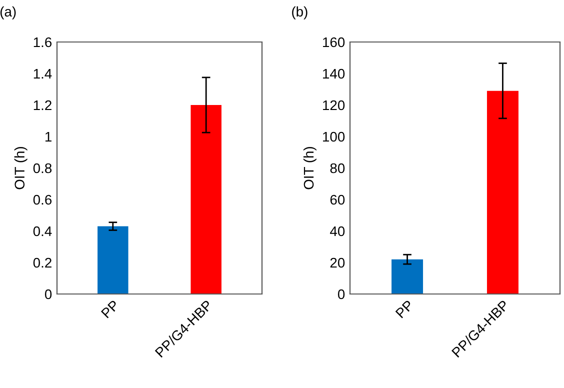 This screenshot has width=564, height=388. What do you see at coordinates (48, 137) in the screenshot?
I see `y-tick-label: 1` at bounding box center [48, 137].